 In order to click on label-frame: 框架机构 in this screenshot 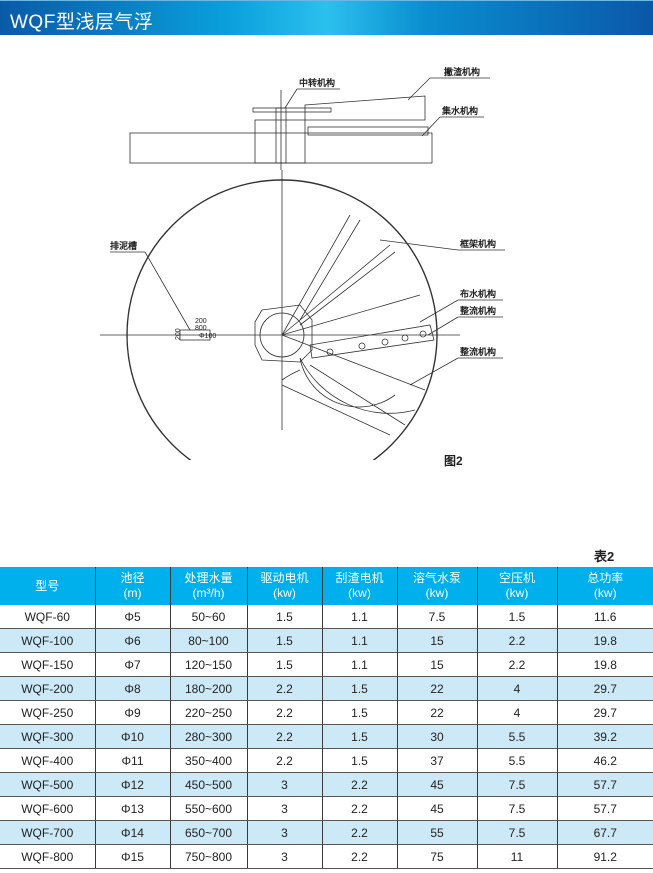, I will do `click(478, 243)`.